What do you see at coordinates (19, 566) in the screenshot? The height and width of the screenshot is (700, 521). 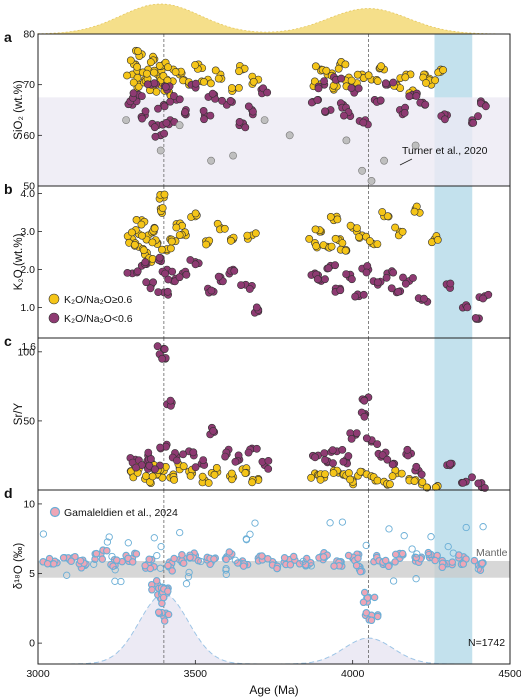 I see `panel-d-ylabel: δ¹⁸O (‰)` at bounding box center [19, 566].